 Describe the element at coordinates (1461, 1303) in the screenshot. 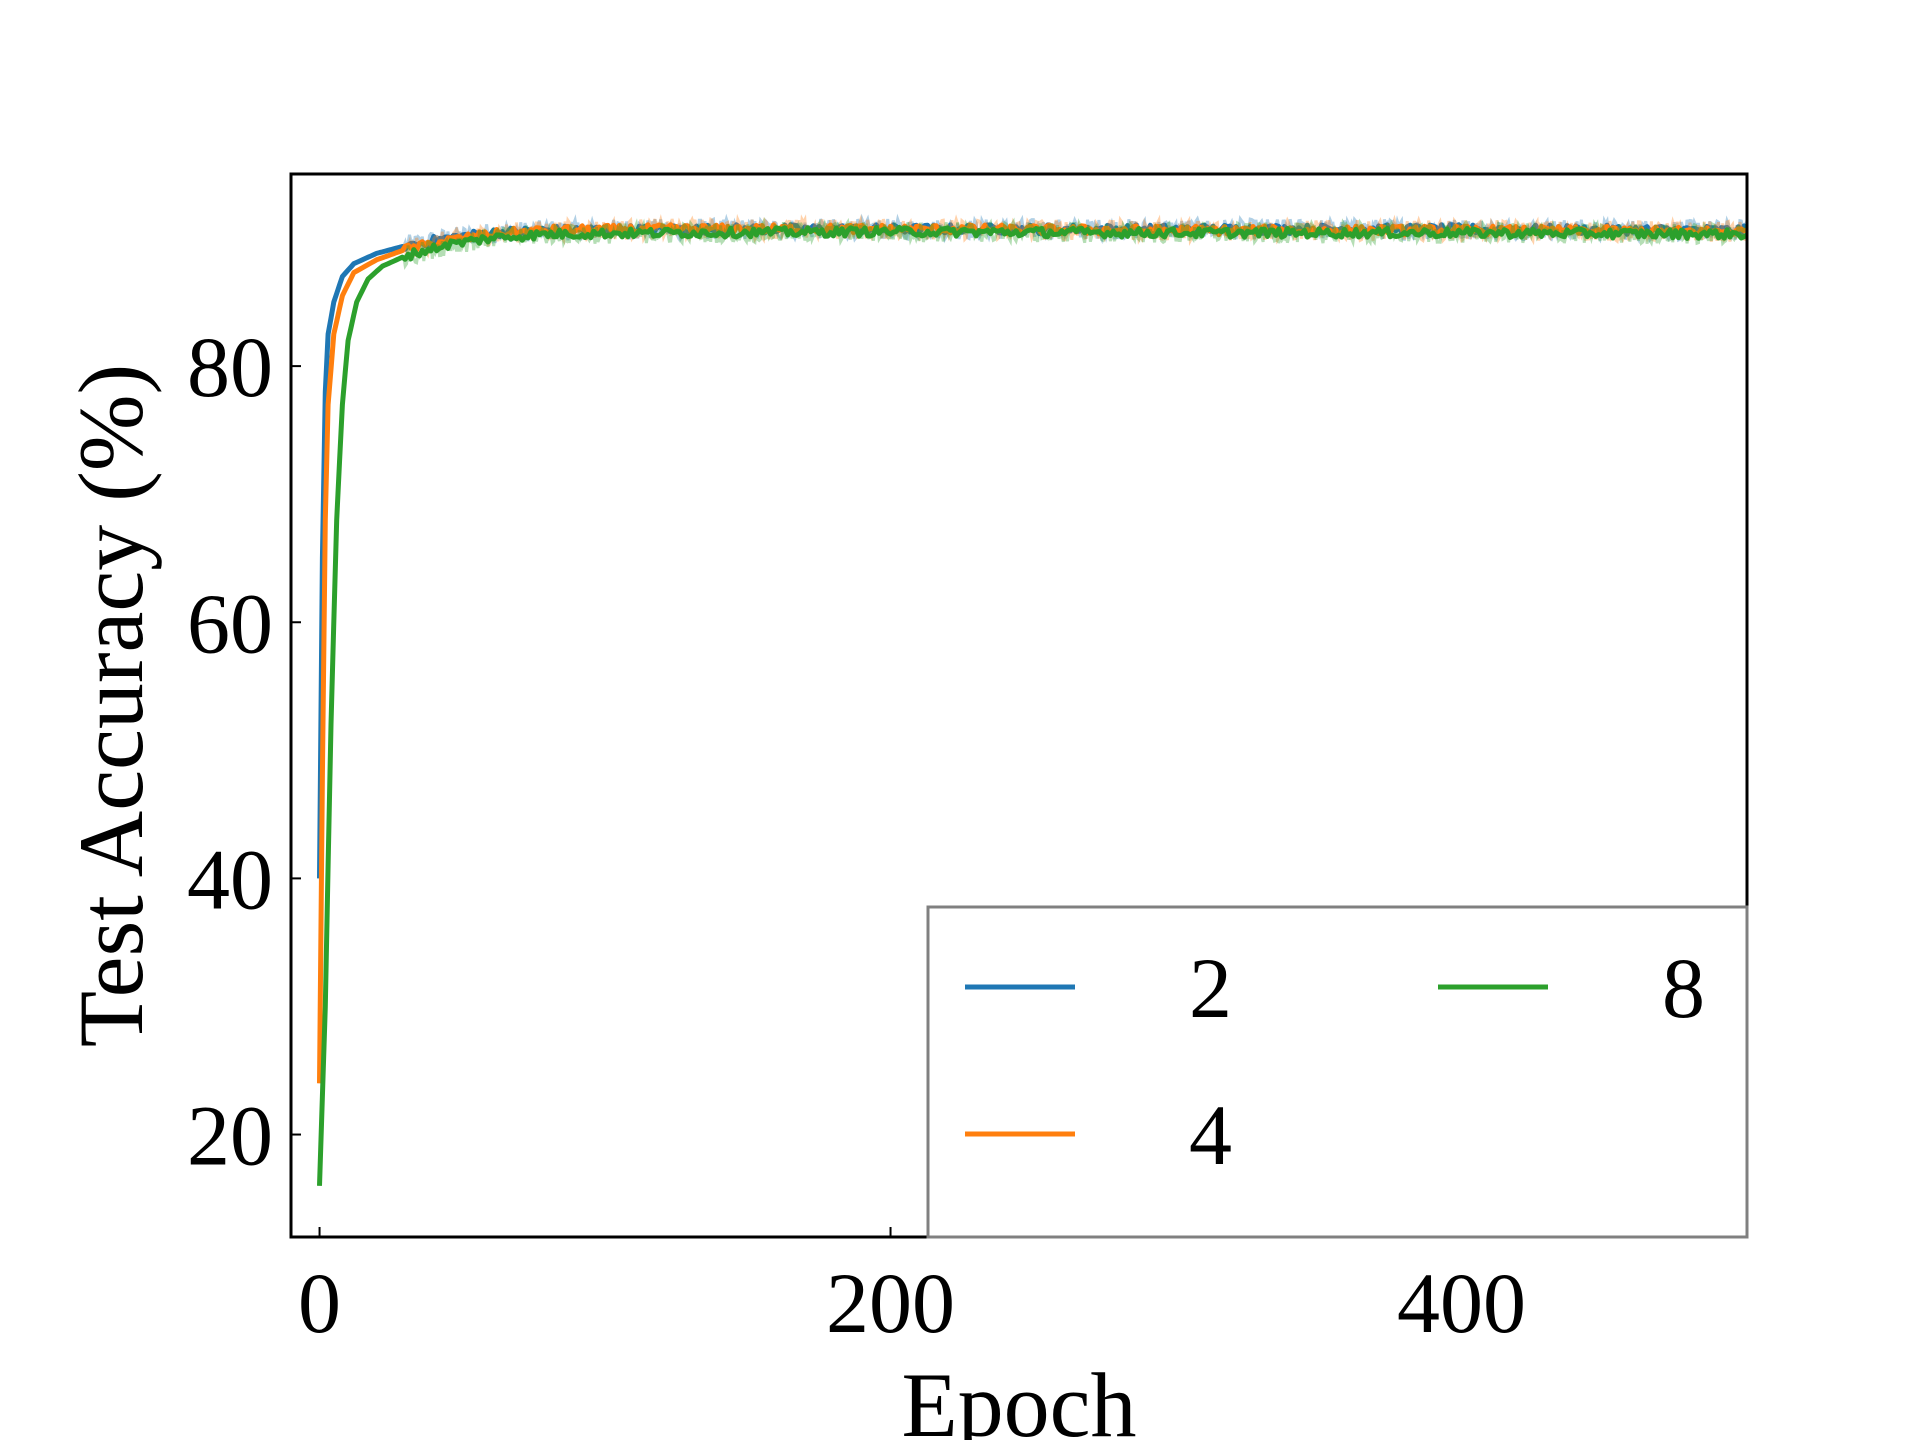

I see `x-tick-label-400: 400` at that location.